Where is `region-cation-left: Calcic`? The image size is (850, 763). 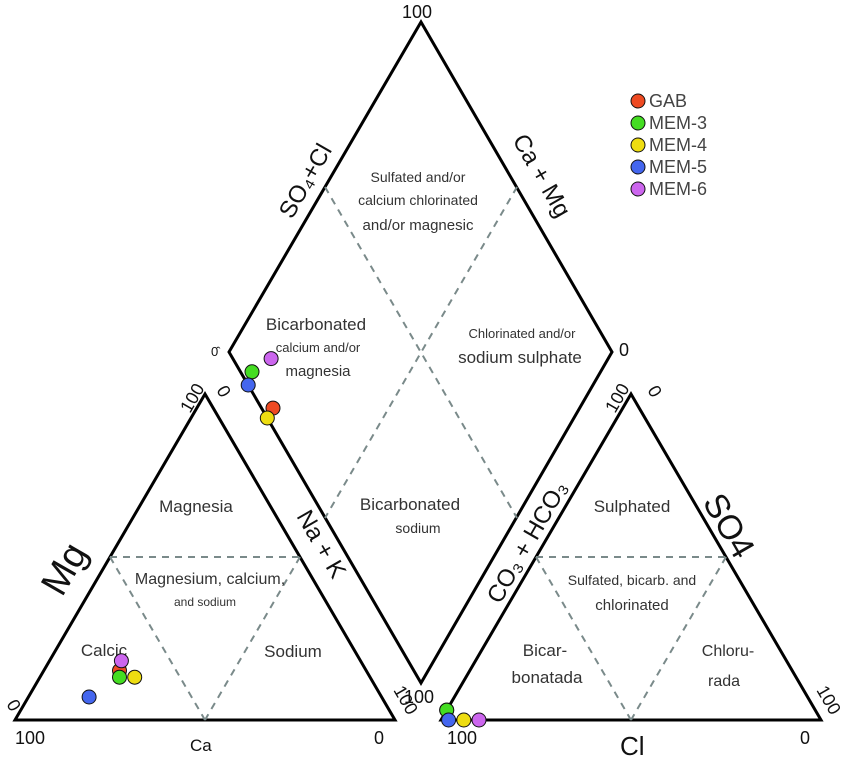
region-cation-left: Calcic is located at coordinates (104, 650).